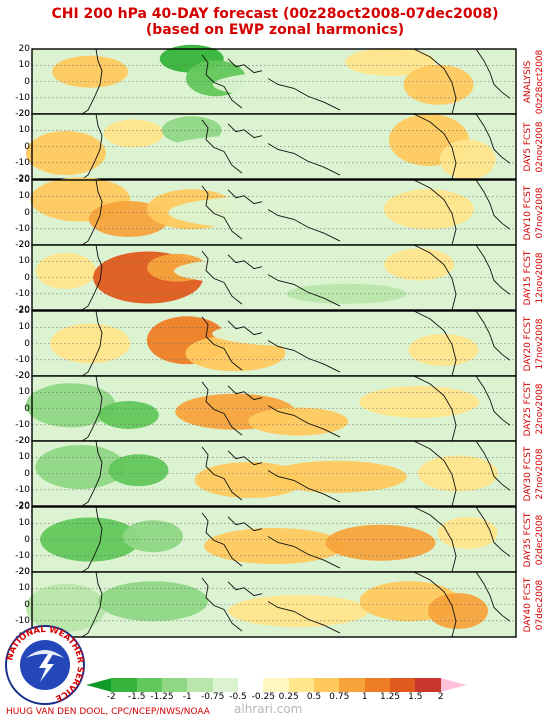 This screenshot has width=550, height=720. I want to click on nws-logo: NATIONAL WEATHER SERVICE, so click(45, 665).